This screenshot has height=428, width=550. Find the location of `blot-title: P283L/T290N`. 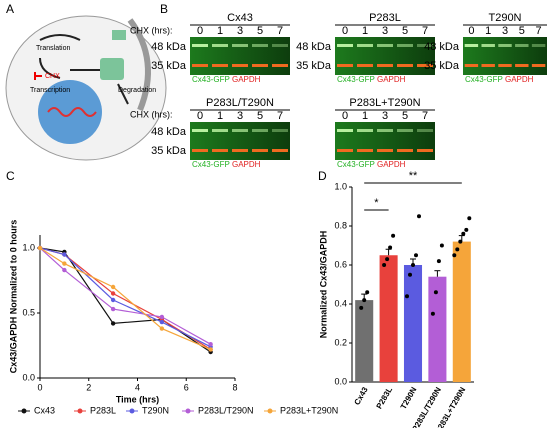

blot-title: P283L/T290N is located at coordinates (240, 103).